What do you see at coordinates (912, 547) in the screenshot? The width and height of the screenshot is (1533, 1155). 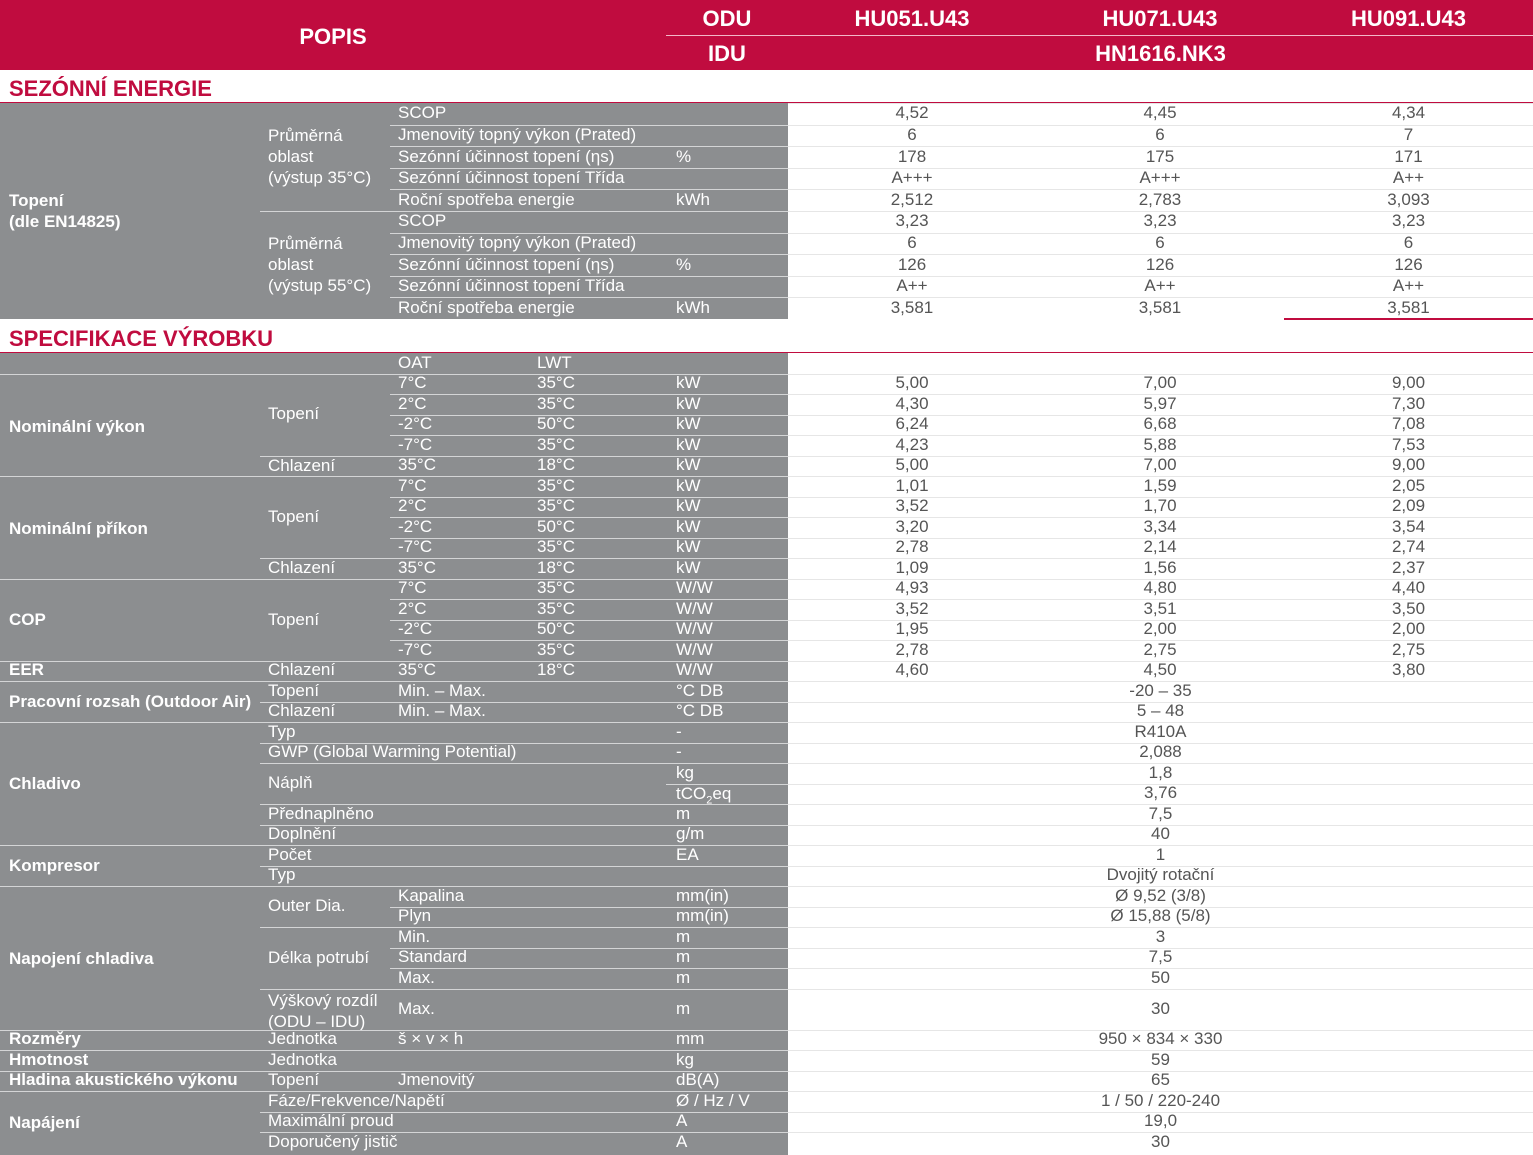 I see `value-cell: 2,78` at bounding box center [912, 547].